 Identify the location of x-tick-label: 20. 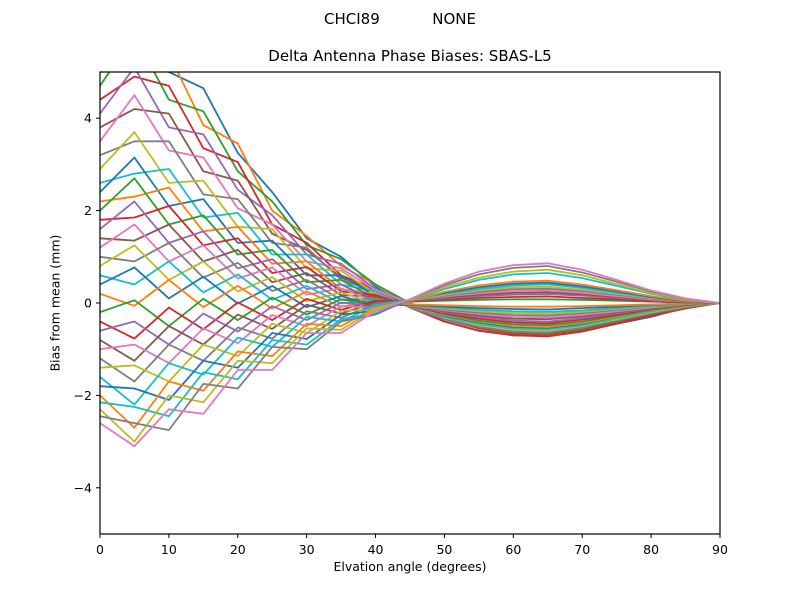
(238, 549).